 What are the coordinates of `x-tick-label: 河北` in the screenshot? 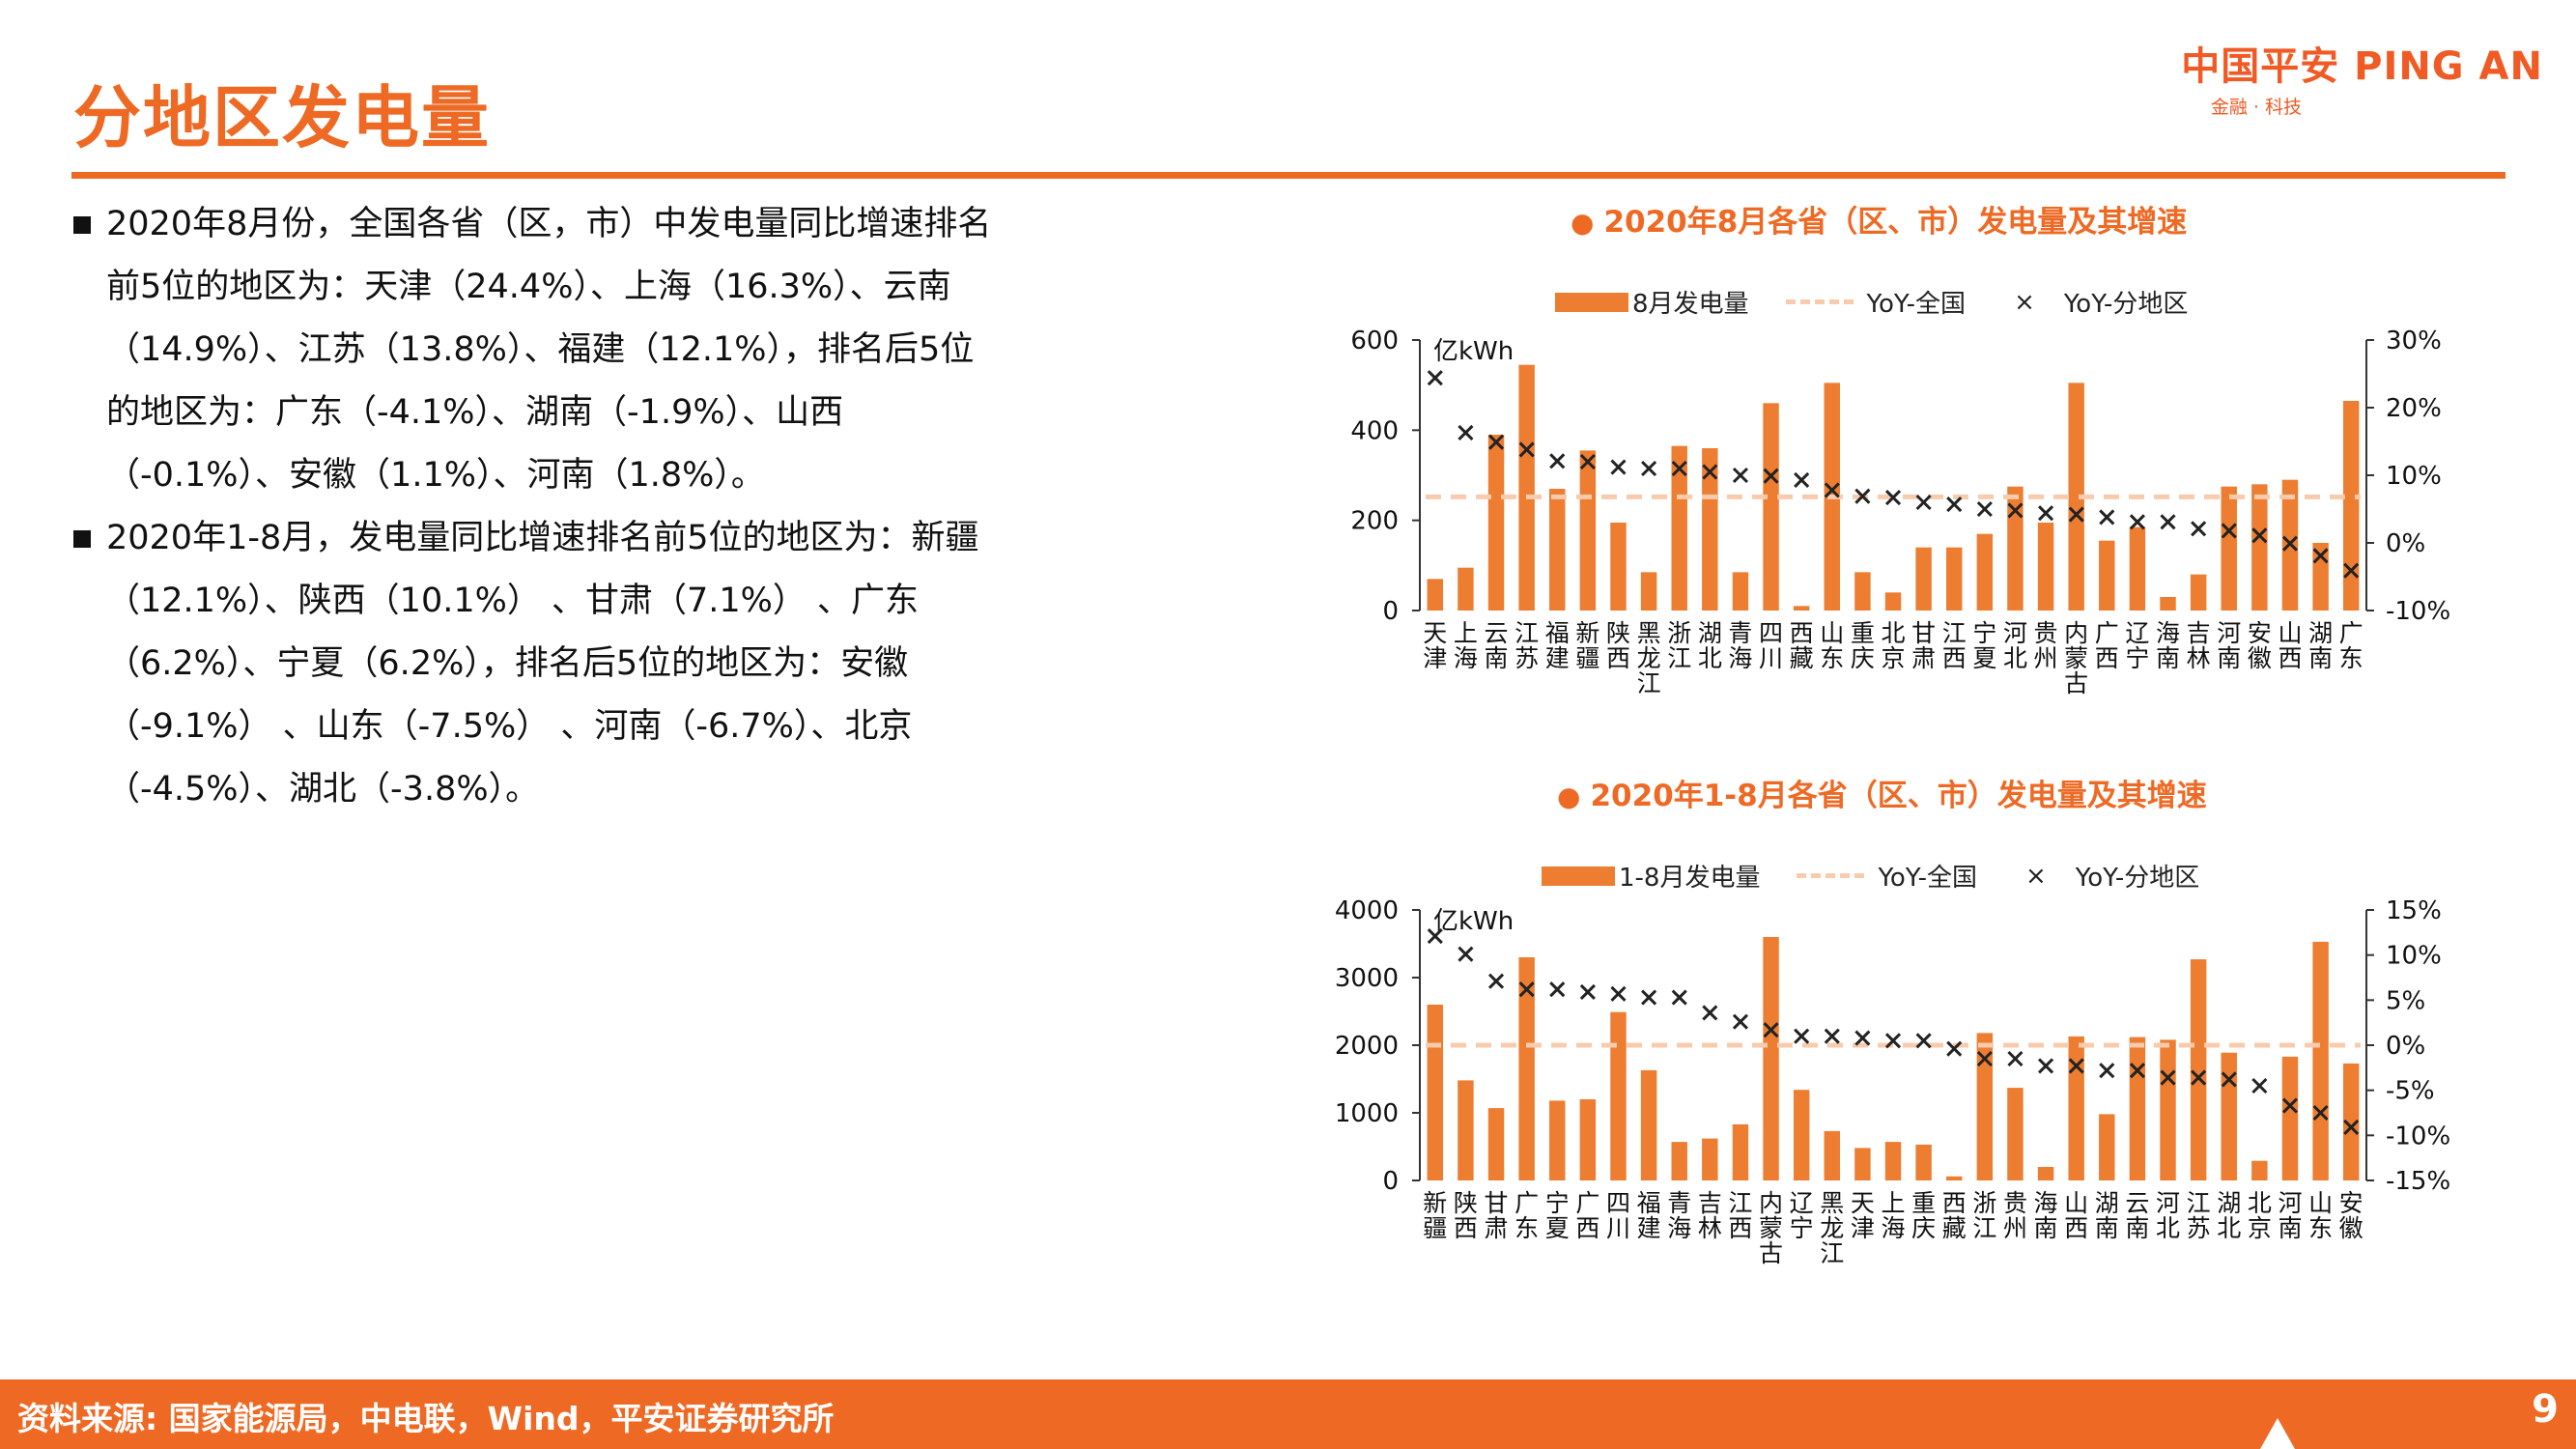 It's located at (2168, 1215).